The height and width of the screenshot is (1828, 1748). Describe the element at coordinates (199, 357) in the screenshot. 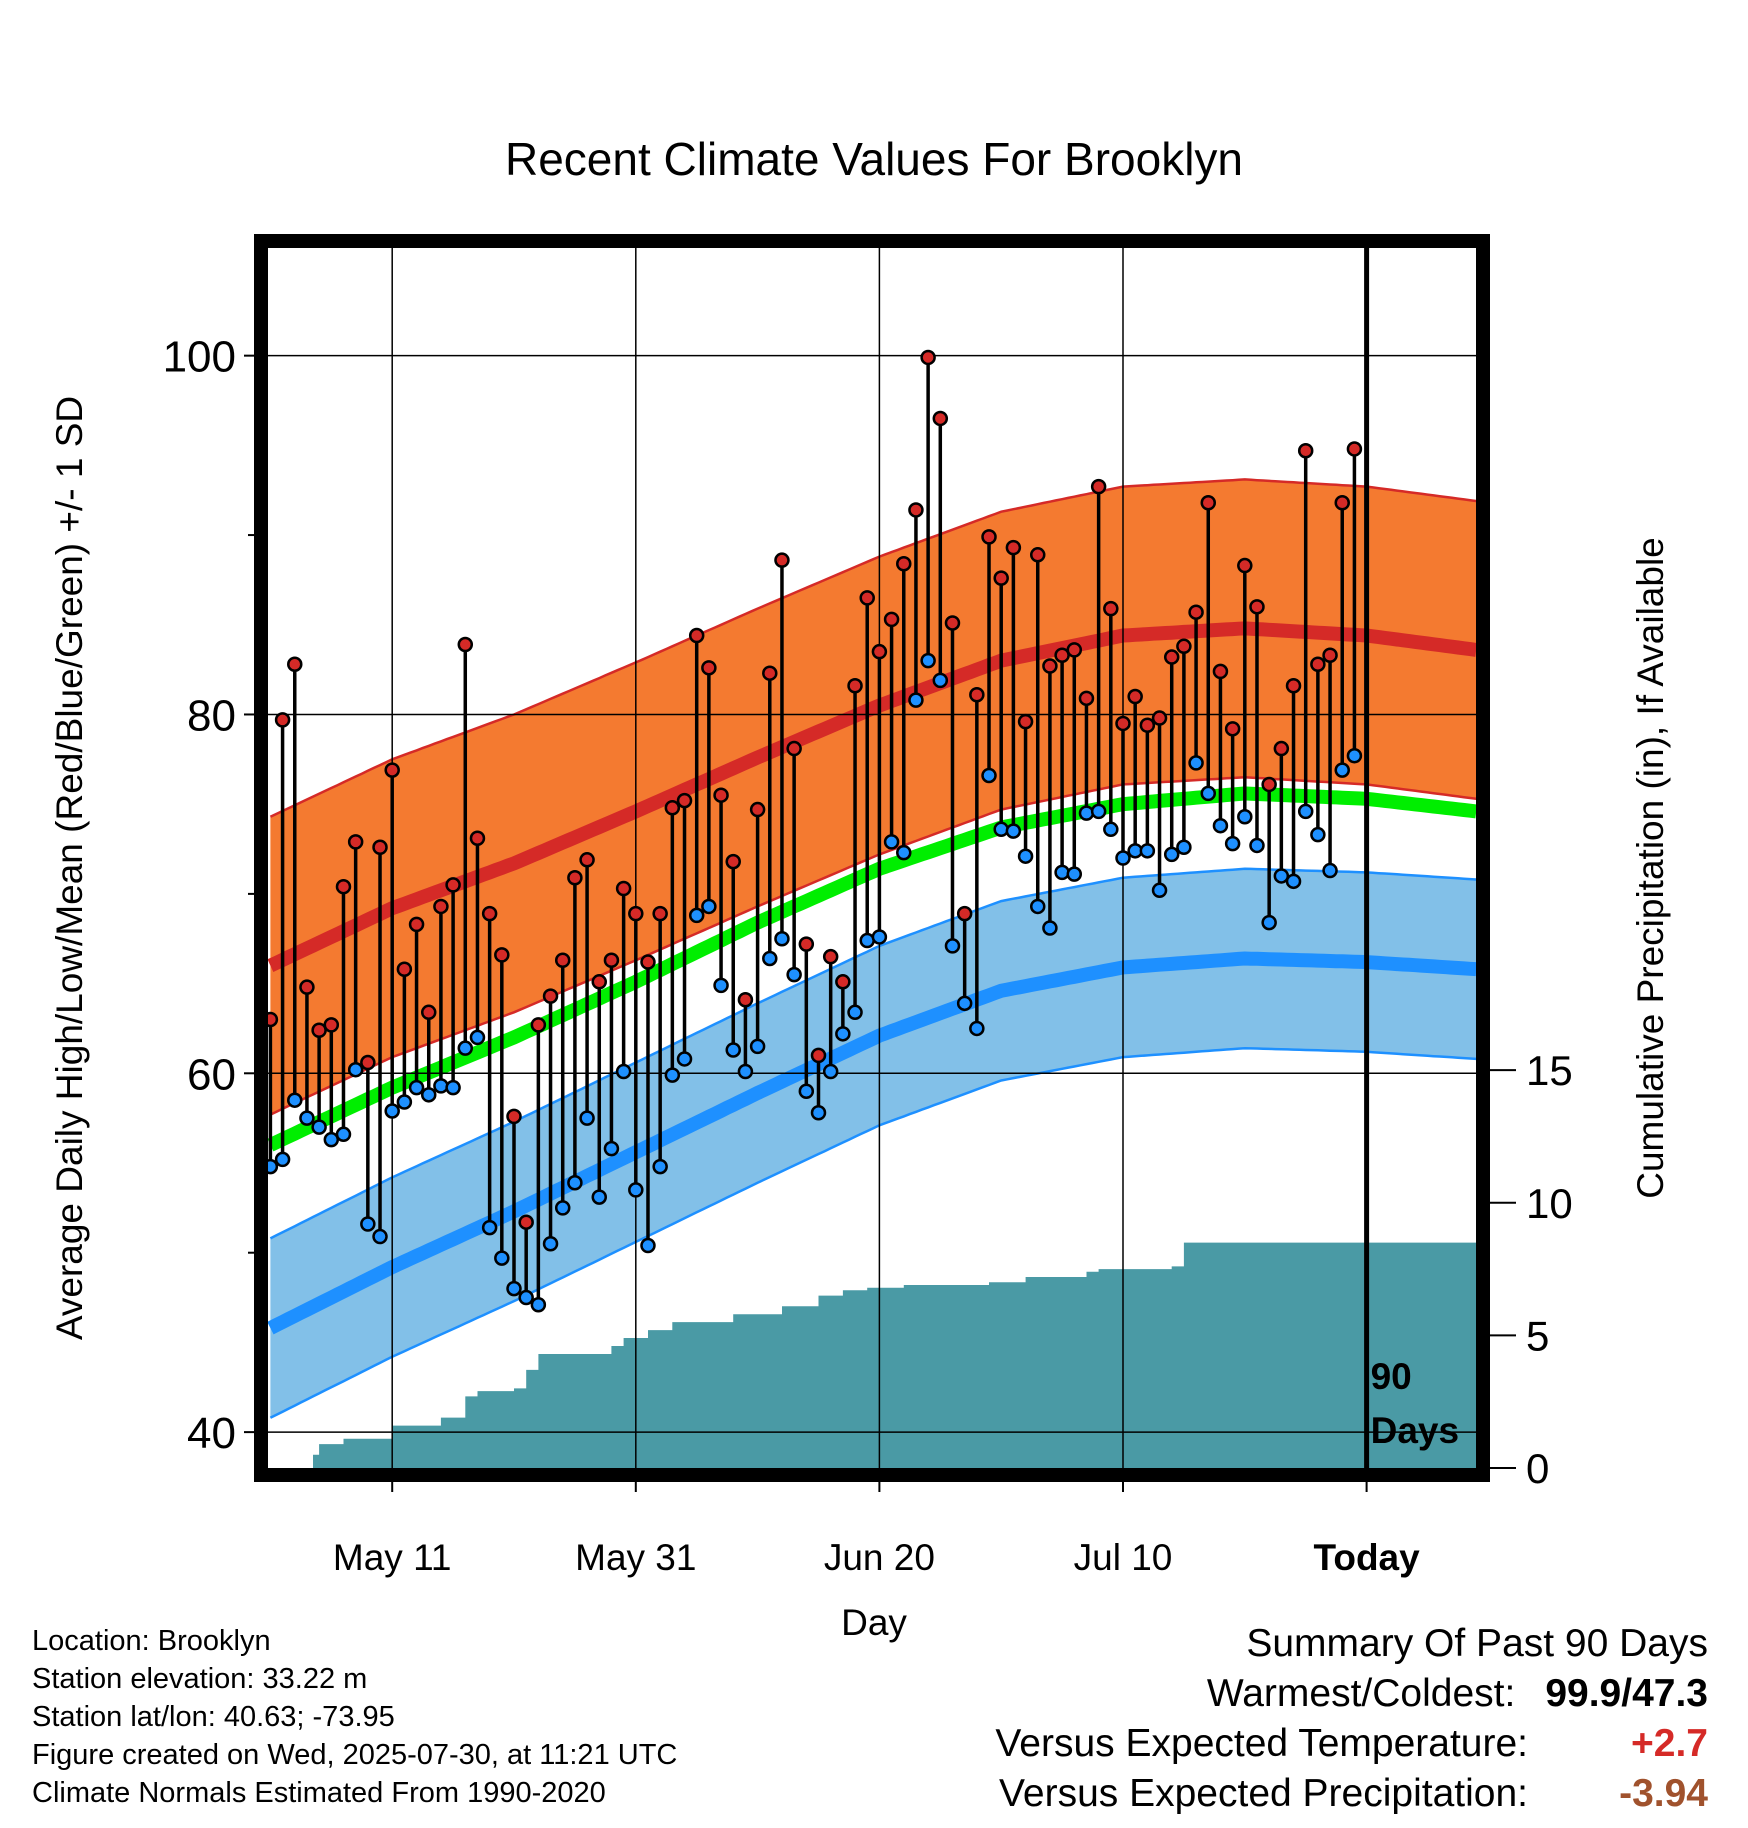

I see `y-tick-label: 100` at that location.